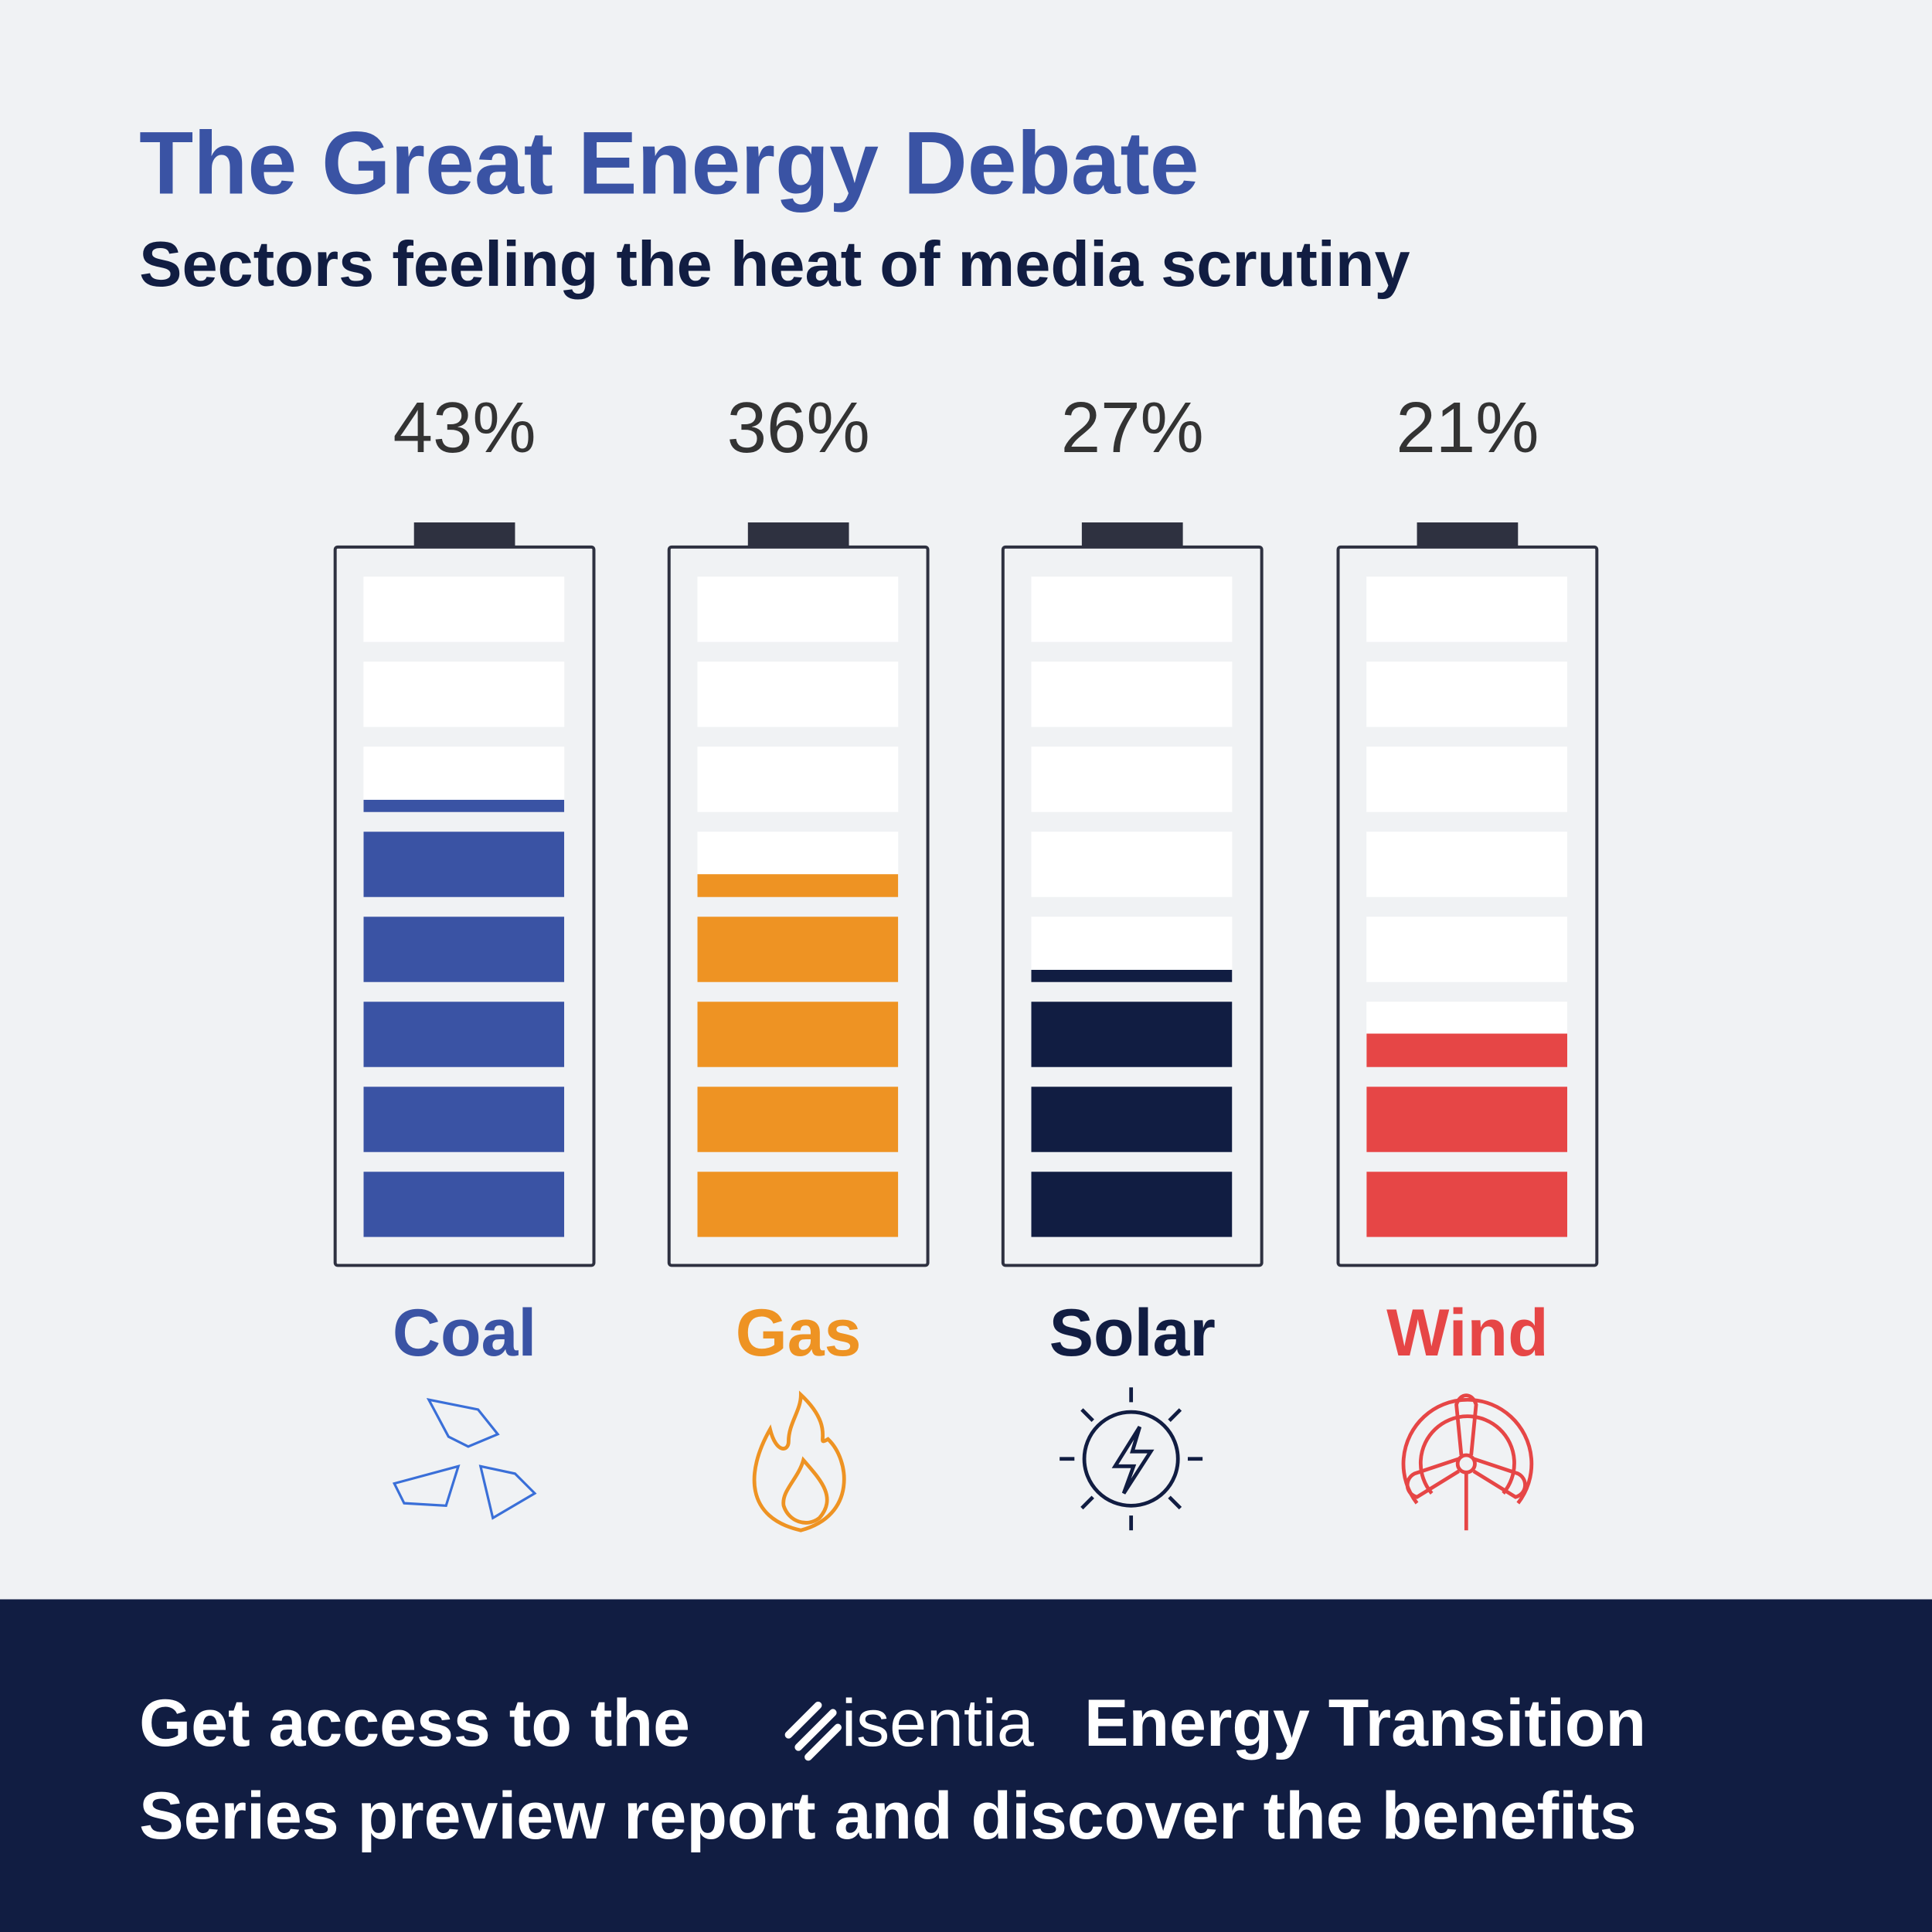 The width and height of the screenshot is (1932, 1932). What do you see at coordinates (1133, 1333) in the screenshot?
I see `category-label: Solar` at bounding box center [1133, 1333].